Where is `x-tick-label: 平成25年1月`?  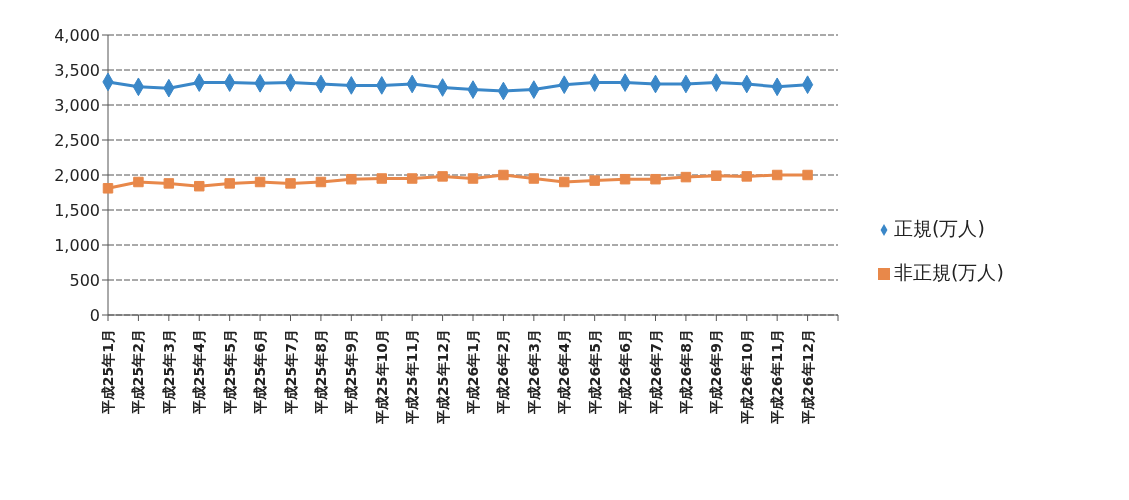
x-tick-label: 平成25年1月 is located at coordinates (108, 372).